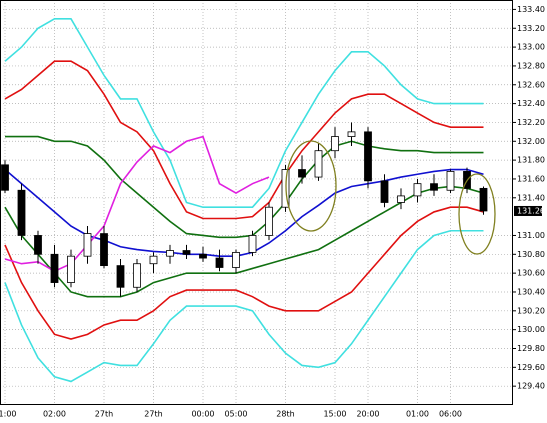 The height and width of the screenshot is (423, 547). What do you see at coordinates (531, 197) in the screenshot?
I see `y-tick-label: 131.40` at bounding box center [531, 197].